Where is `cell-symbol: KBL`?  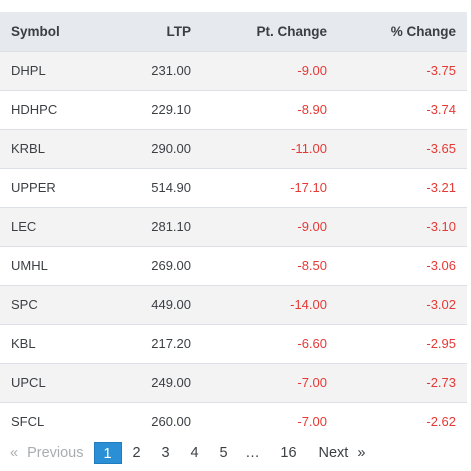 cell-symbol: KBL is located at coordinates (23, 343).